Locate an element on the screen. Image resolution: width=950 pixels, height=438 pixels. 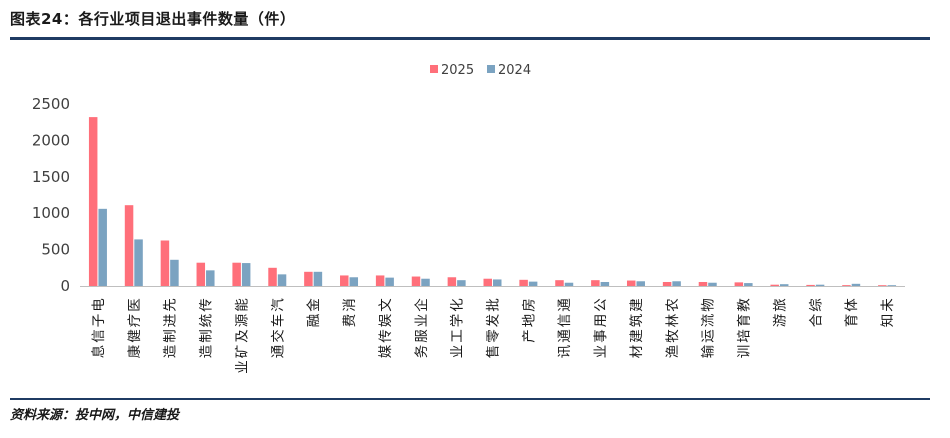
bar-2024-汽车交通 is located at coordinates (282, 280).